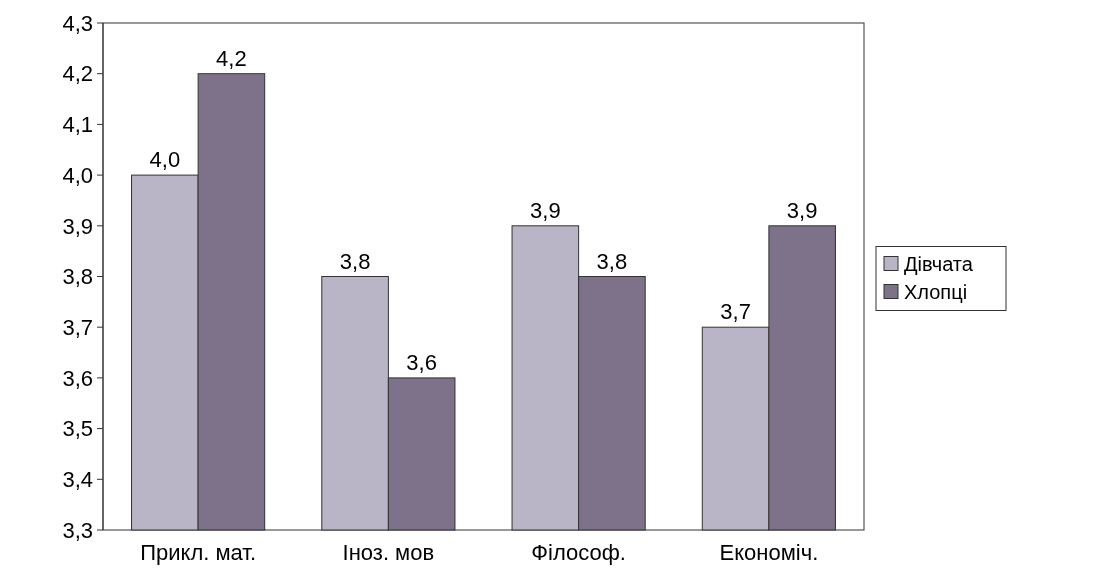 This screenshot has height=583, width=1102. I want to click on y-tick-label: 3,4, so click(77, 479).